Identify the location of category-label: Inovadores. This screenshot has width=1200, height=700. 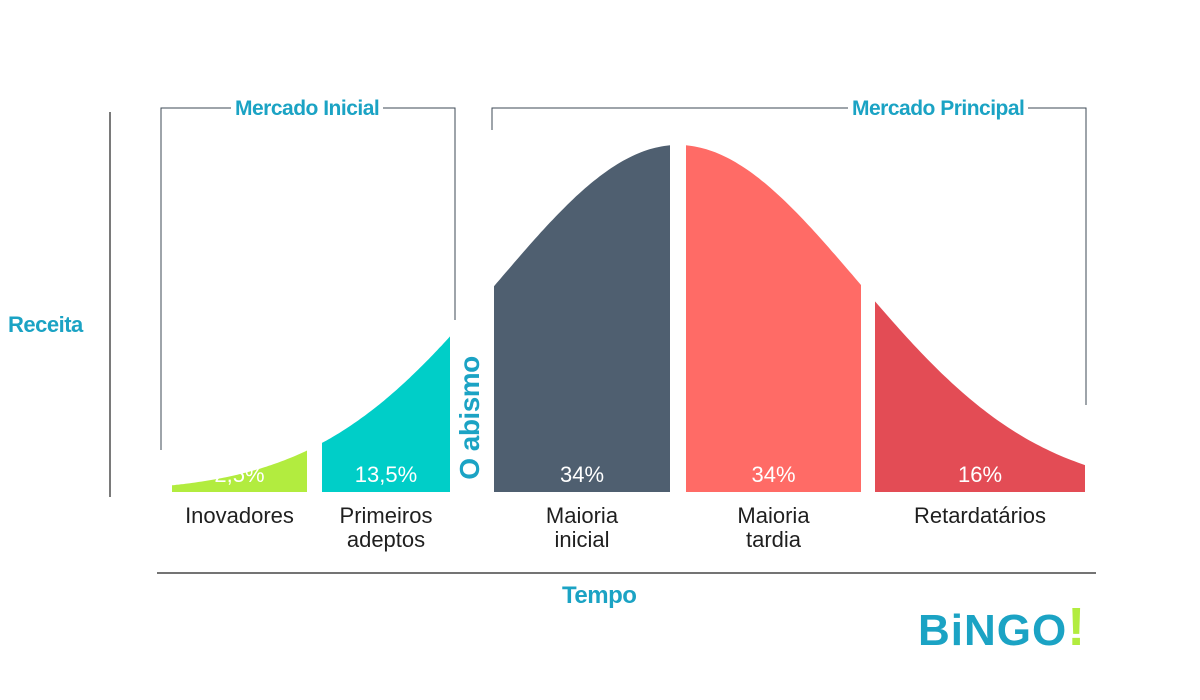
(240, 516).